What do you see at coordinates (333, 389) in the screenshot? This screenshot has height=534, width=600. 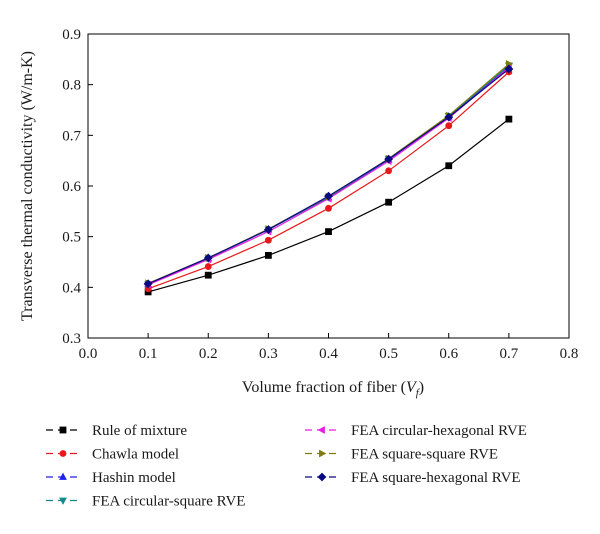 I see `x-axis-label: Volume fraction of fiber (Vf)` at bounding box center [333, 389].